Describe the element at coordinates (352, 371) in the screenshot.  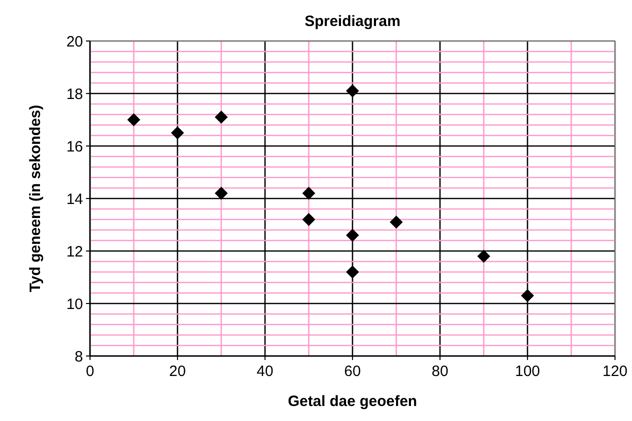
I see `x-tick-label: 60` at that location.